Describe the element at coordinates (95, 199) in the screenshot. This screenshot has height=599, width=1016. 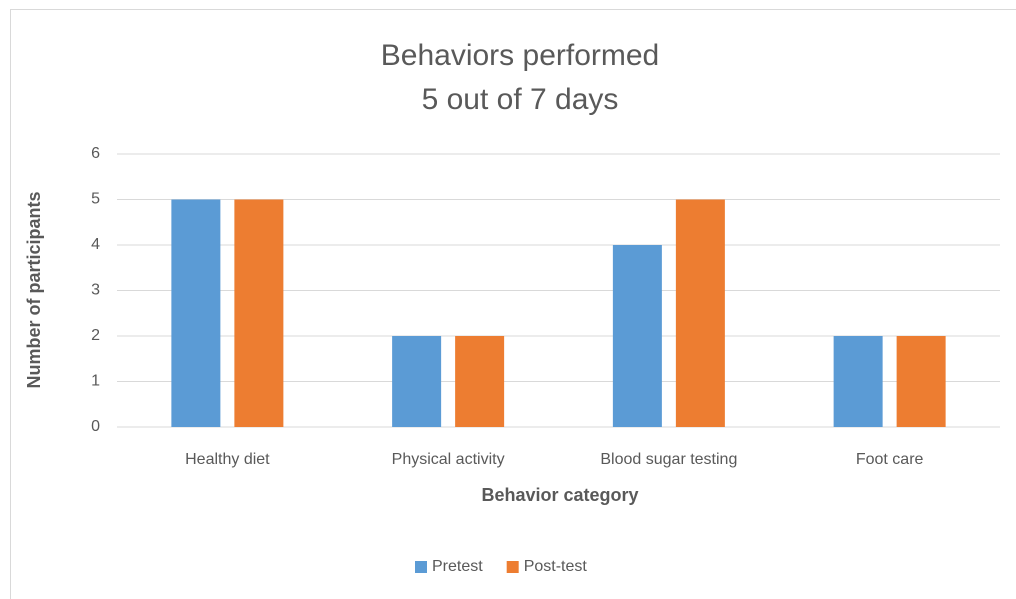
I see `y-tick-label: 5` at that location.